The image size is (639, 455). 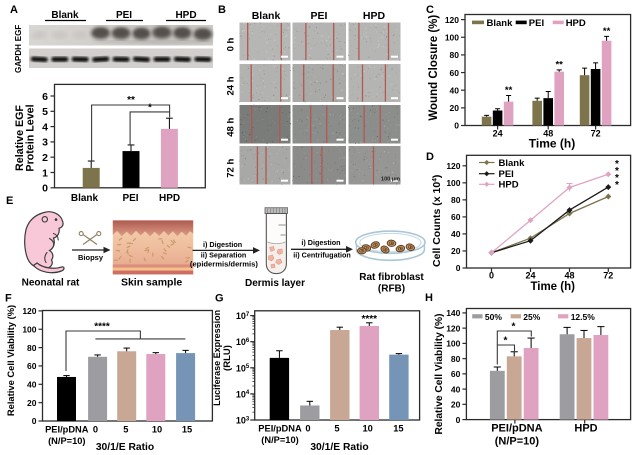 I want to click on svg-text: 10, so click(x=157, y=430).